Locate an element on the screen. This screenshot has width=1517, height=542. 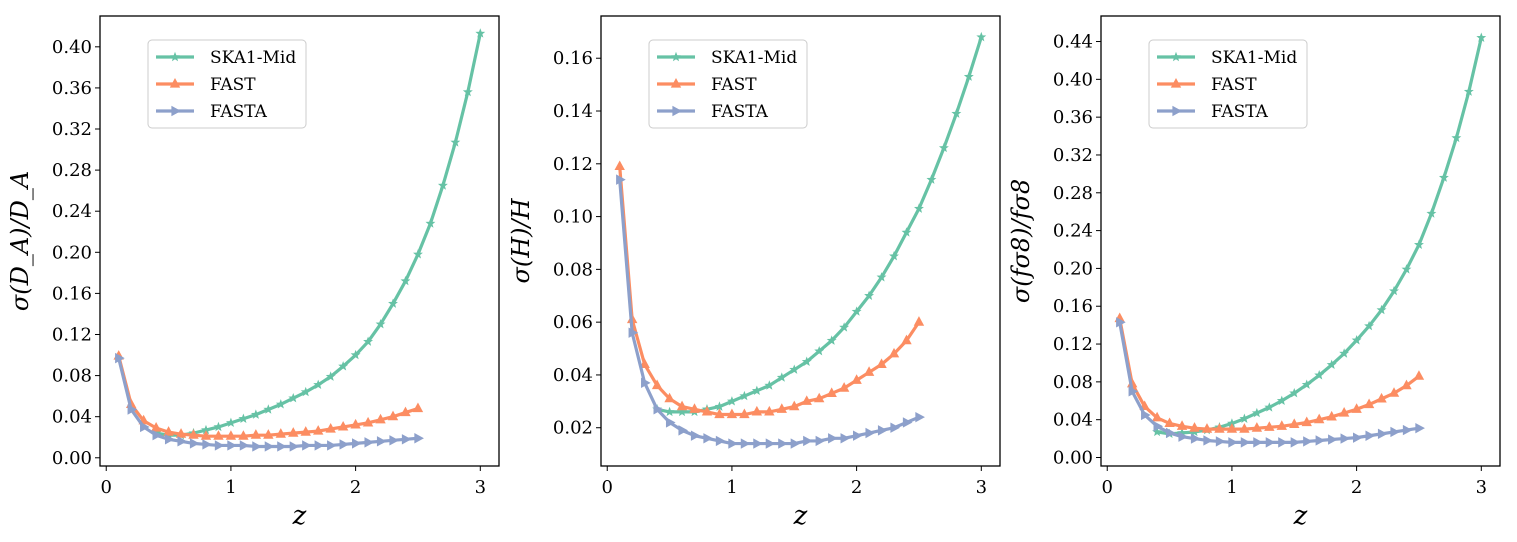
y-tick-label: 0.12 is located at coordinates (72, 334).